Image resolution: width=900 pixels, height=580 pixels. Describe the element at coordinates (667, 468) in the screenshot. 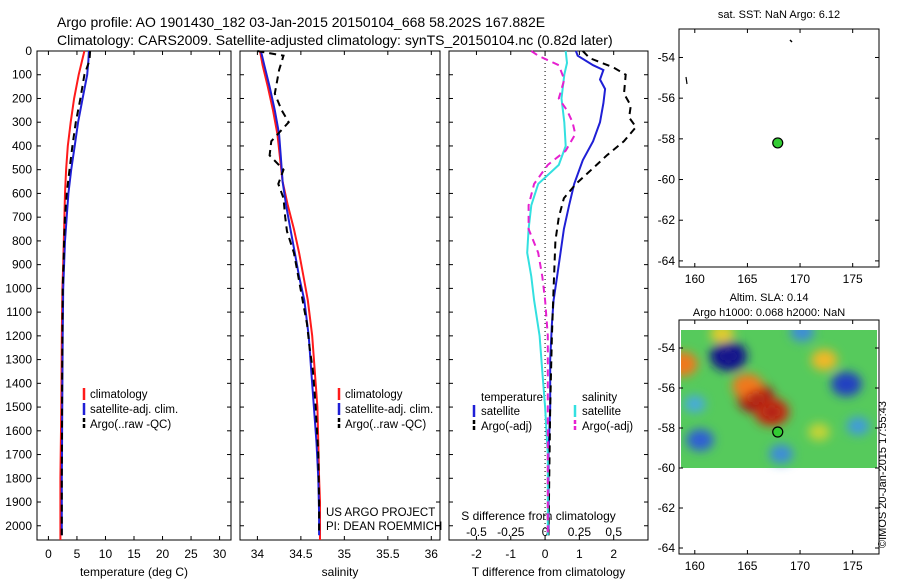

I see `lat-tick-label: -60` at that location.